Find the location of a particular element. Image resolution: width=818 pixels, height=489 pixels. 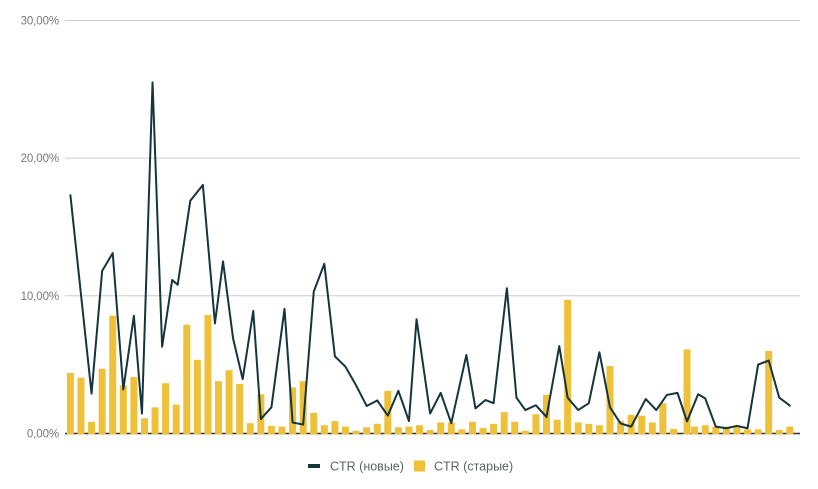

svg-text: 30,00% is located at coordinates (40, 22).